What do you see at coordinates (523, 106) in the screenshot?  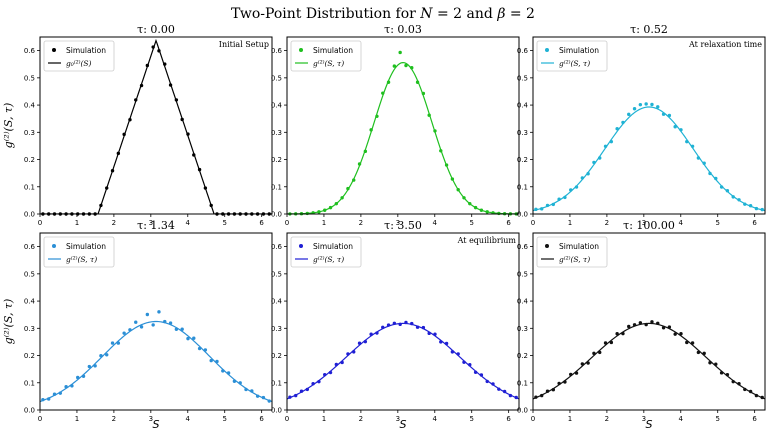 I see `y-tick-label: 0.4` at bounding box center [523, 106].